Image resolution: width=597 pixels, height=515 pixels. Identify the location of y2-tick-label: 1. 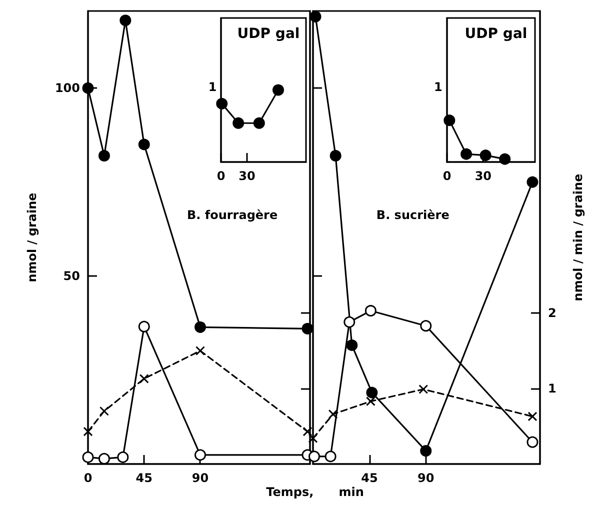
(552, 389).